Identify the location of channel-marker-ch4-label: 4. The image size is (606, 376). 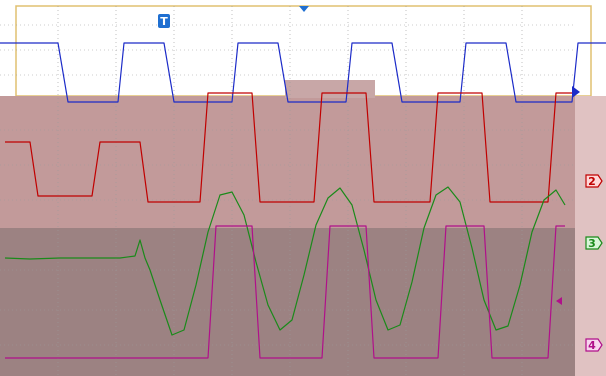
(592, 345).